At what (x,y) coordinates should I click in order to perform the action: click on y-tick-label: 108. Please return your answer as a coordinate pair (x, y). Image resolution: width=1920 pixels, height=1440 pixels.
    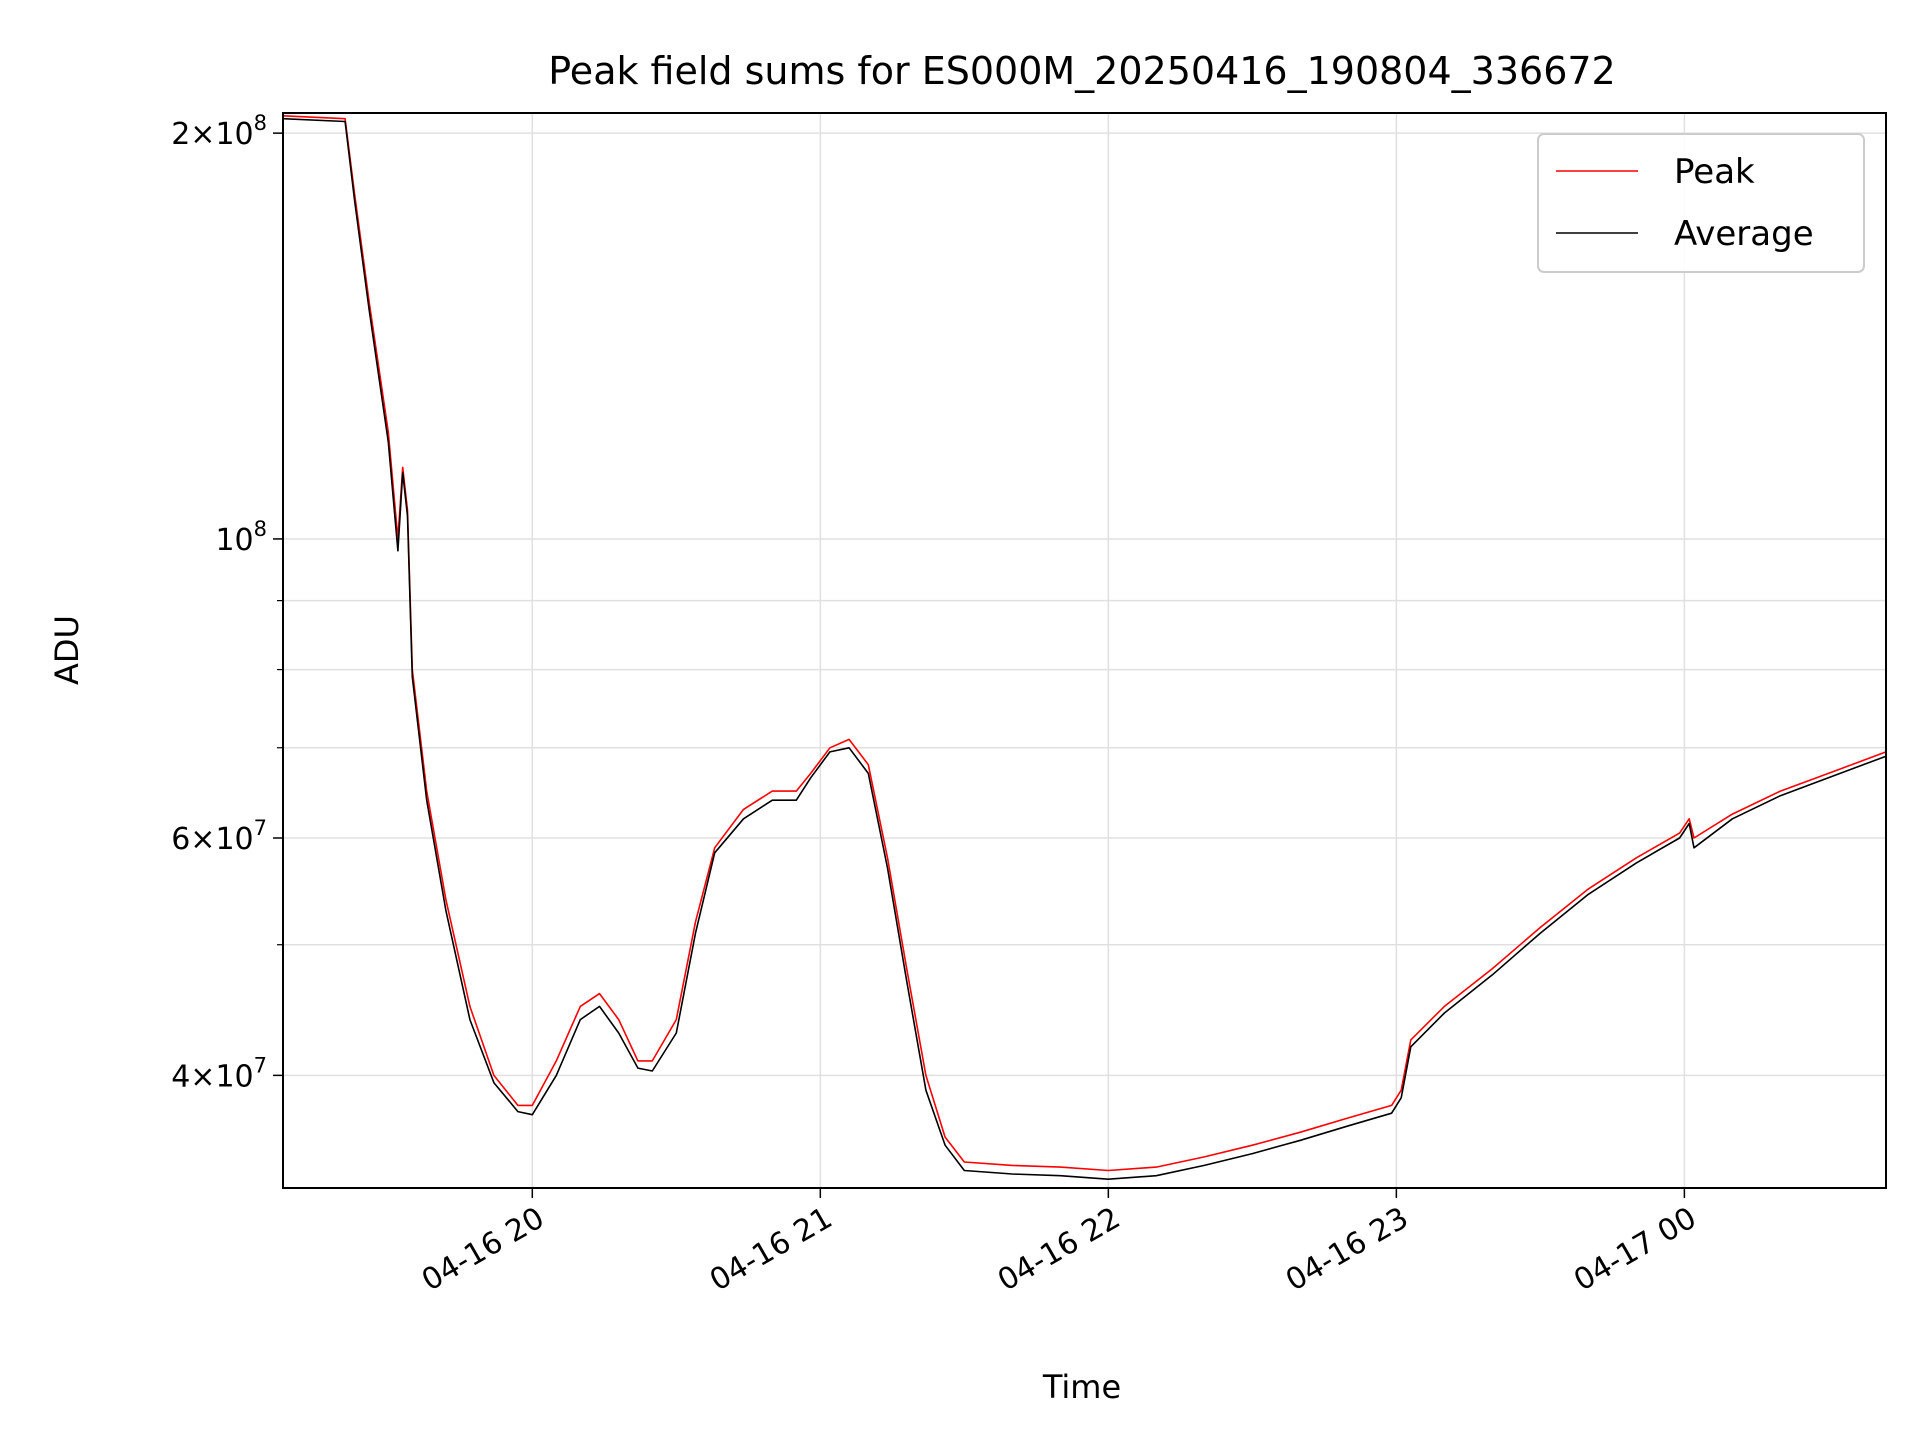
    Looking at the image, I should click on (241, 537).